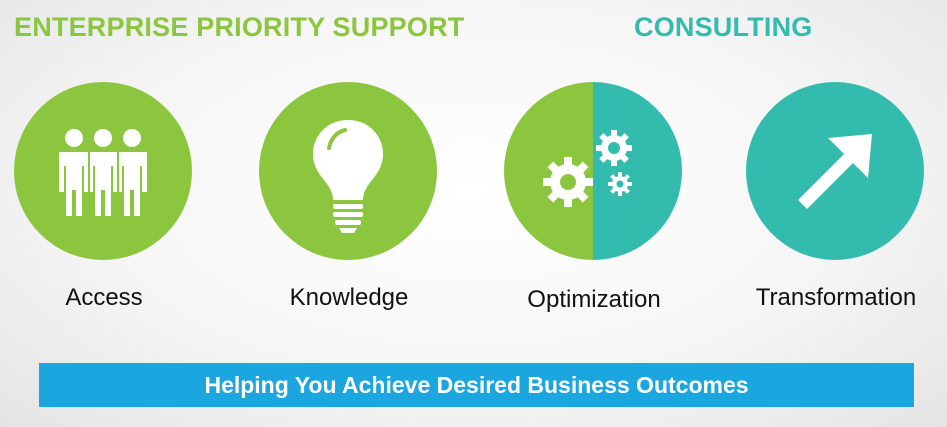  I want to click on transformation-circle, so click(835, 171).